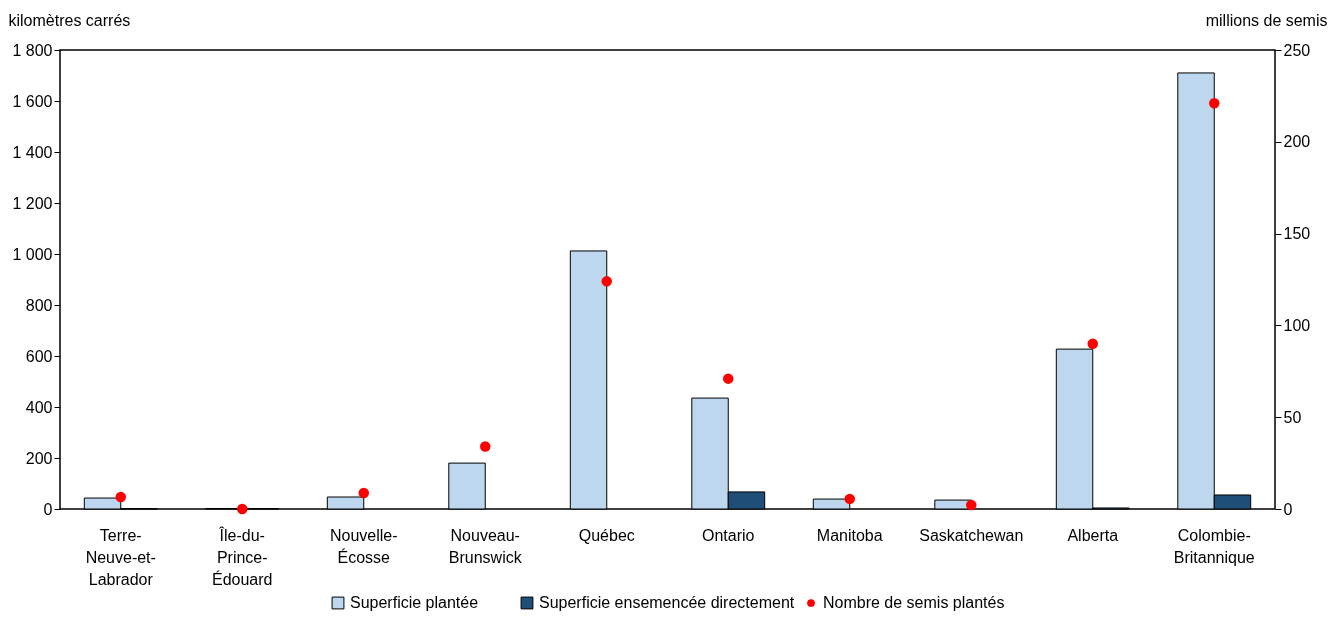  I want to click on legend-label: Superficie plantée, so click(414, 602).